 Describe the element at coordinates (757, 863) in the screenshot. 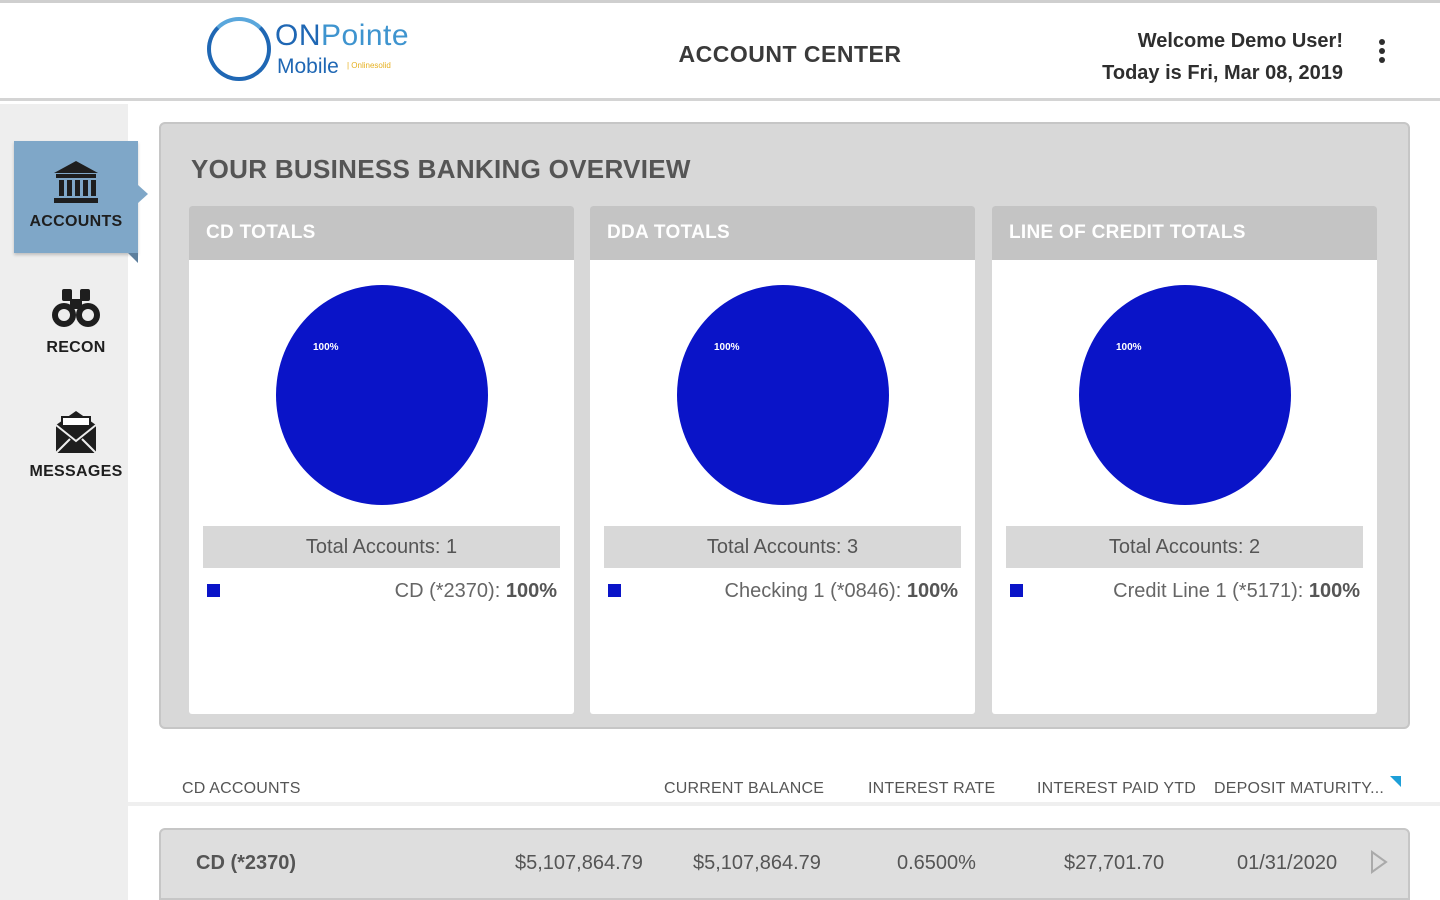

I see `cell-current-balance: $5,107,864.79` at that location.